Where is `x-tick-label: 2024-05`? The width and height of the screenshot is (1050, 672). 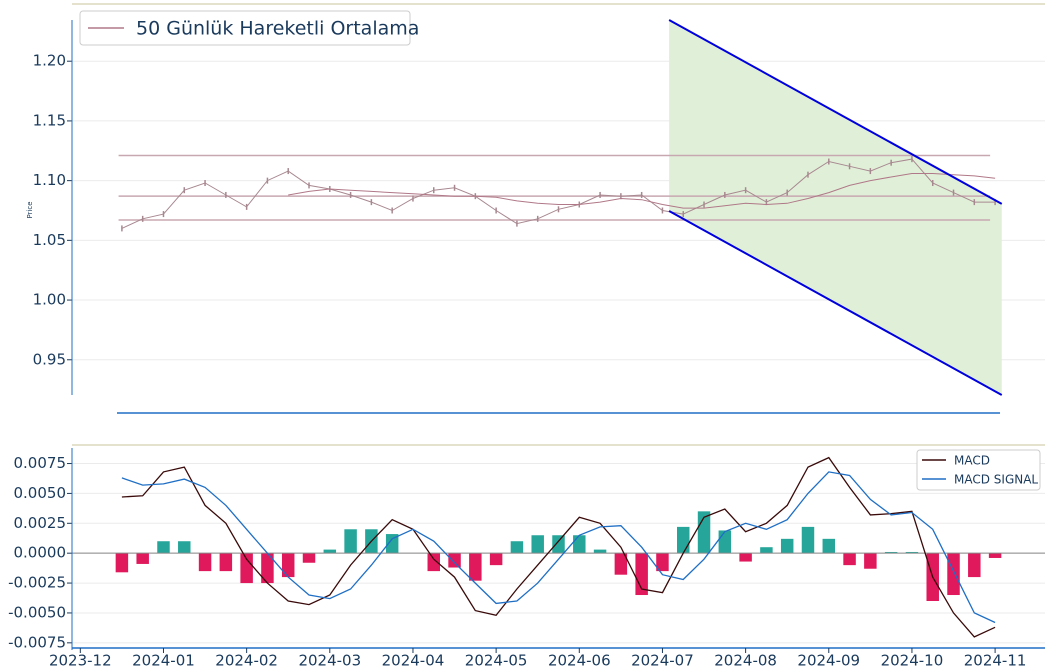 x-tick-label: 2024-05 is located at coordinates (496, 661).